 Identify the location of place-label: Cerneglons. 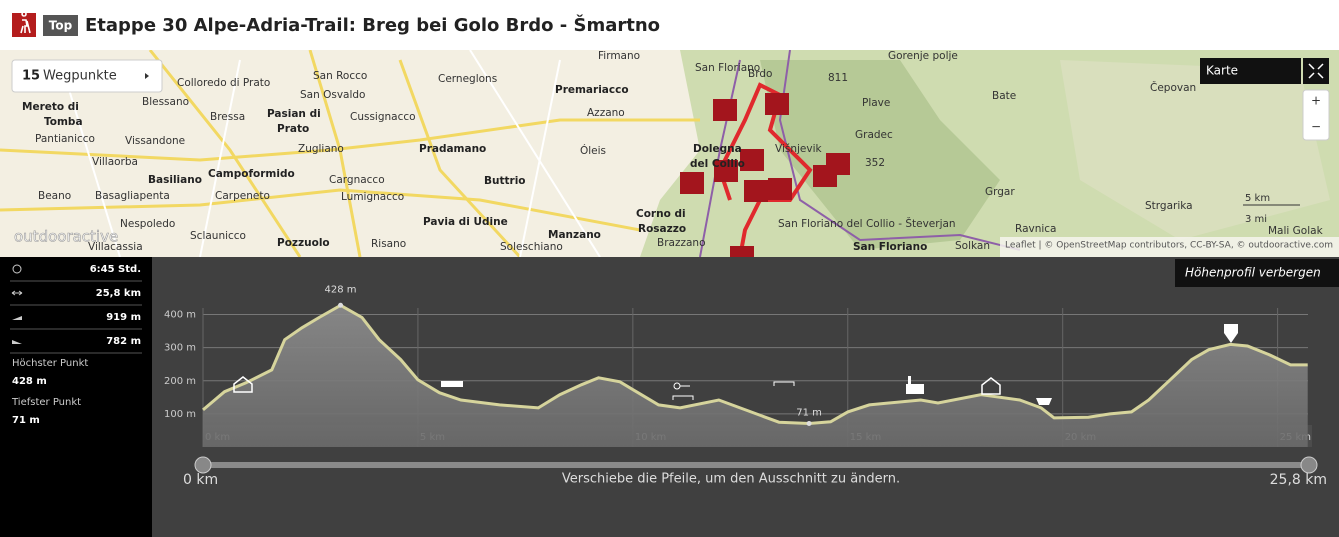
(467, 79).